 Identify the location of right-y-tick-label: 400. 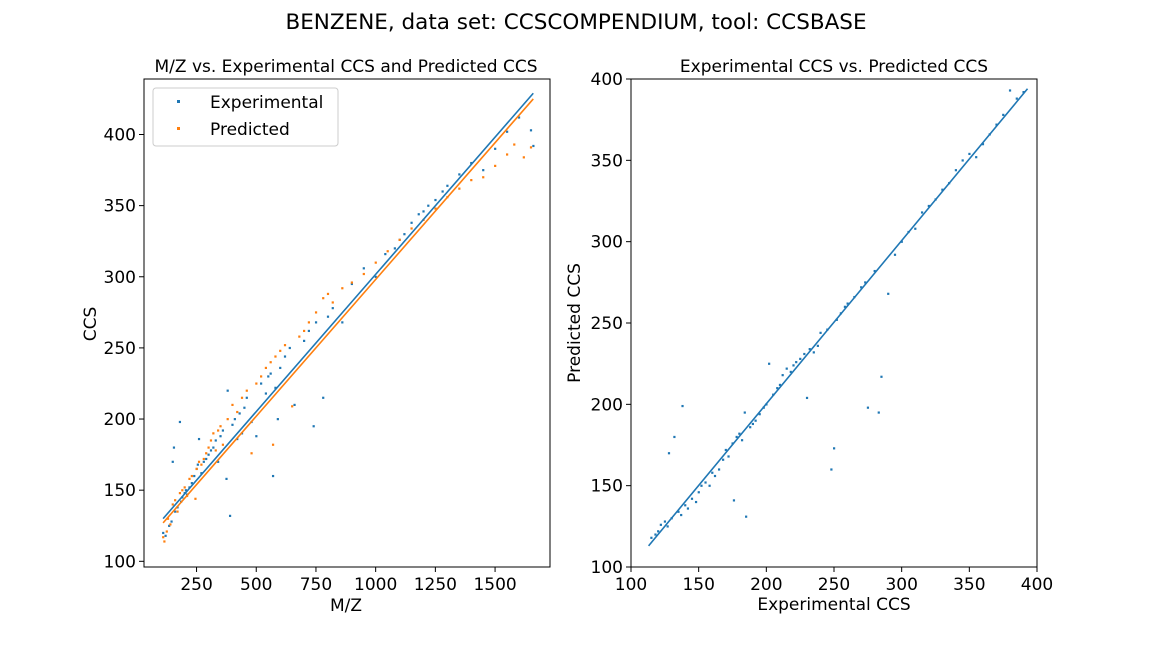
(607, 80).